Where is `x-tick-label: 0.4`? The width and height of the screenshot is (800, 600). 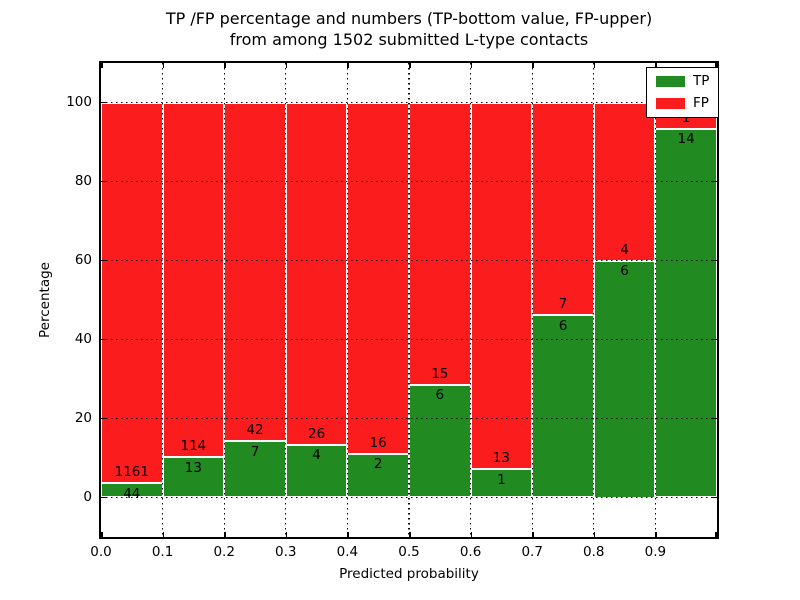 x-tick-label: 0.4 is located at coordinates (347, 552).